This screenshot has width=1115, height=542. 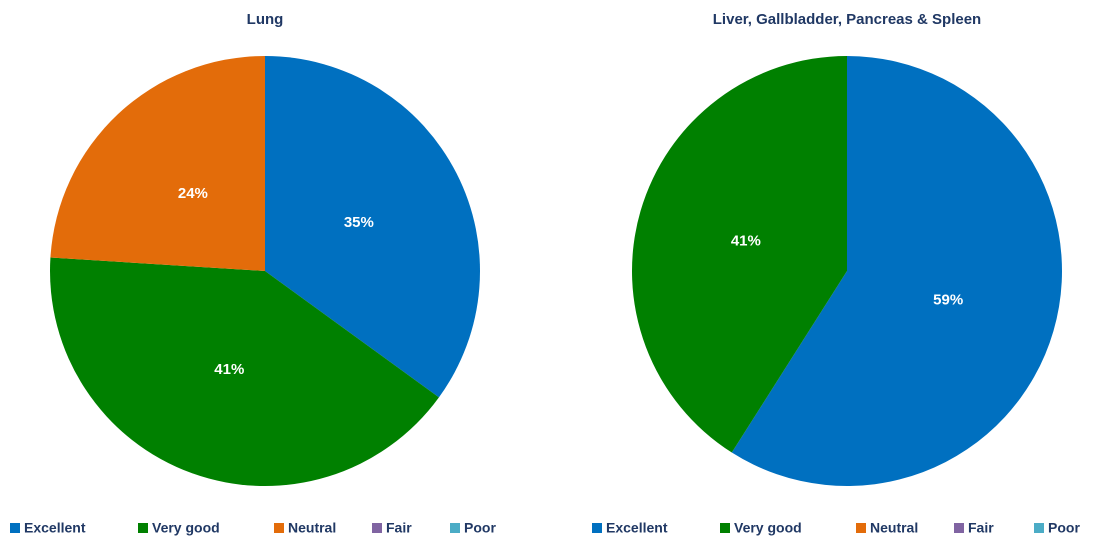 I want to click on data-label: 35%, so click(x=359, y=222).